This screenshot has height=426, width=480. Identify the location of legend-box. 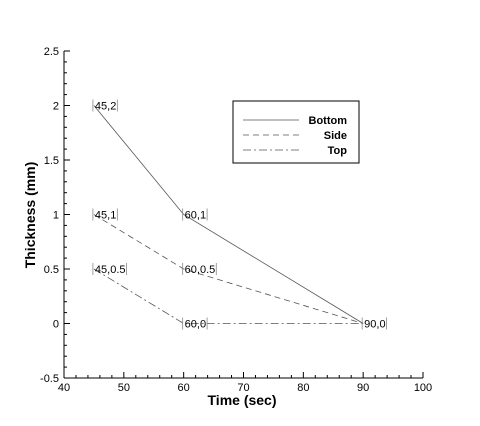
(296, 132).